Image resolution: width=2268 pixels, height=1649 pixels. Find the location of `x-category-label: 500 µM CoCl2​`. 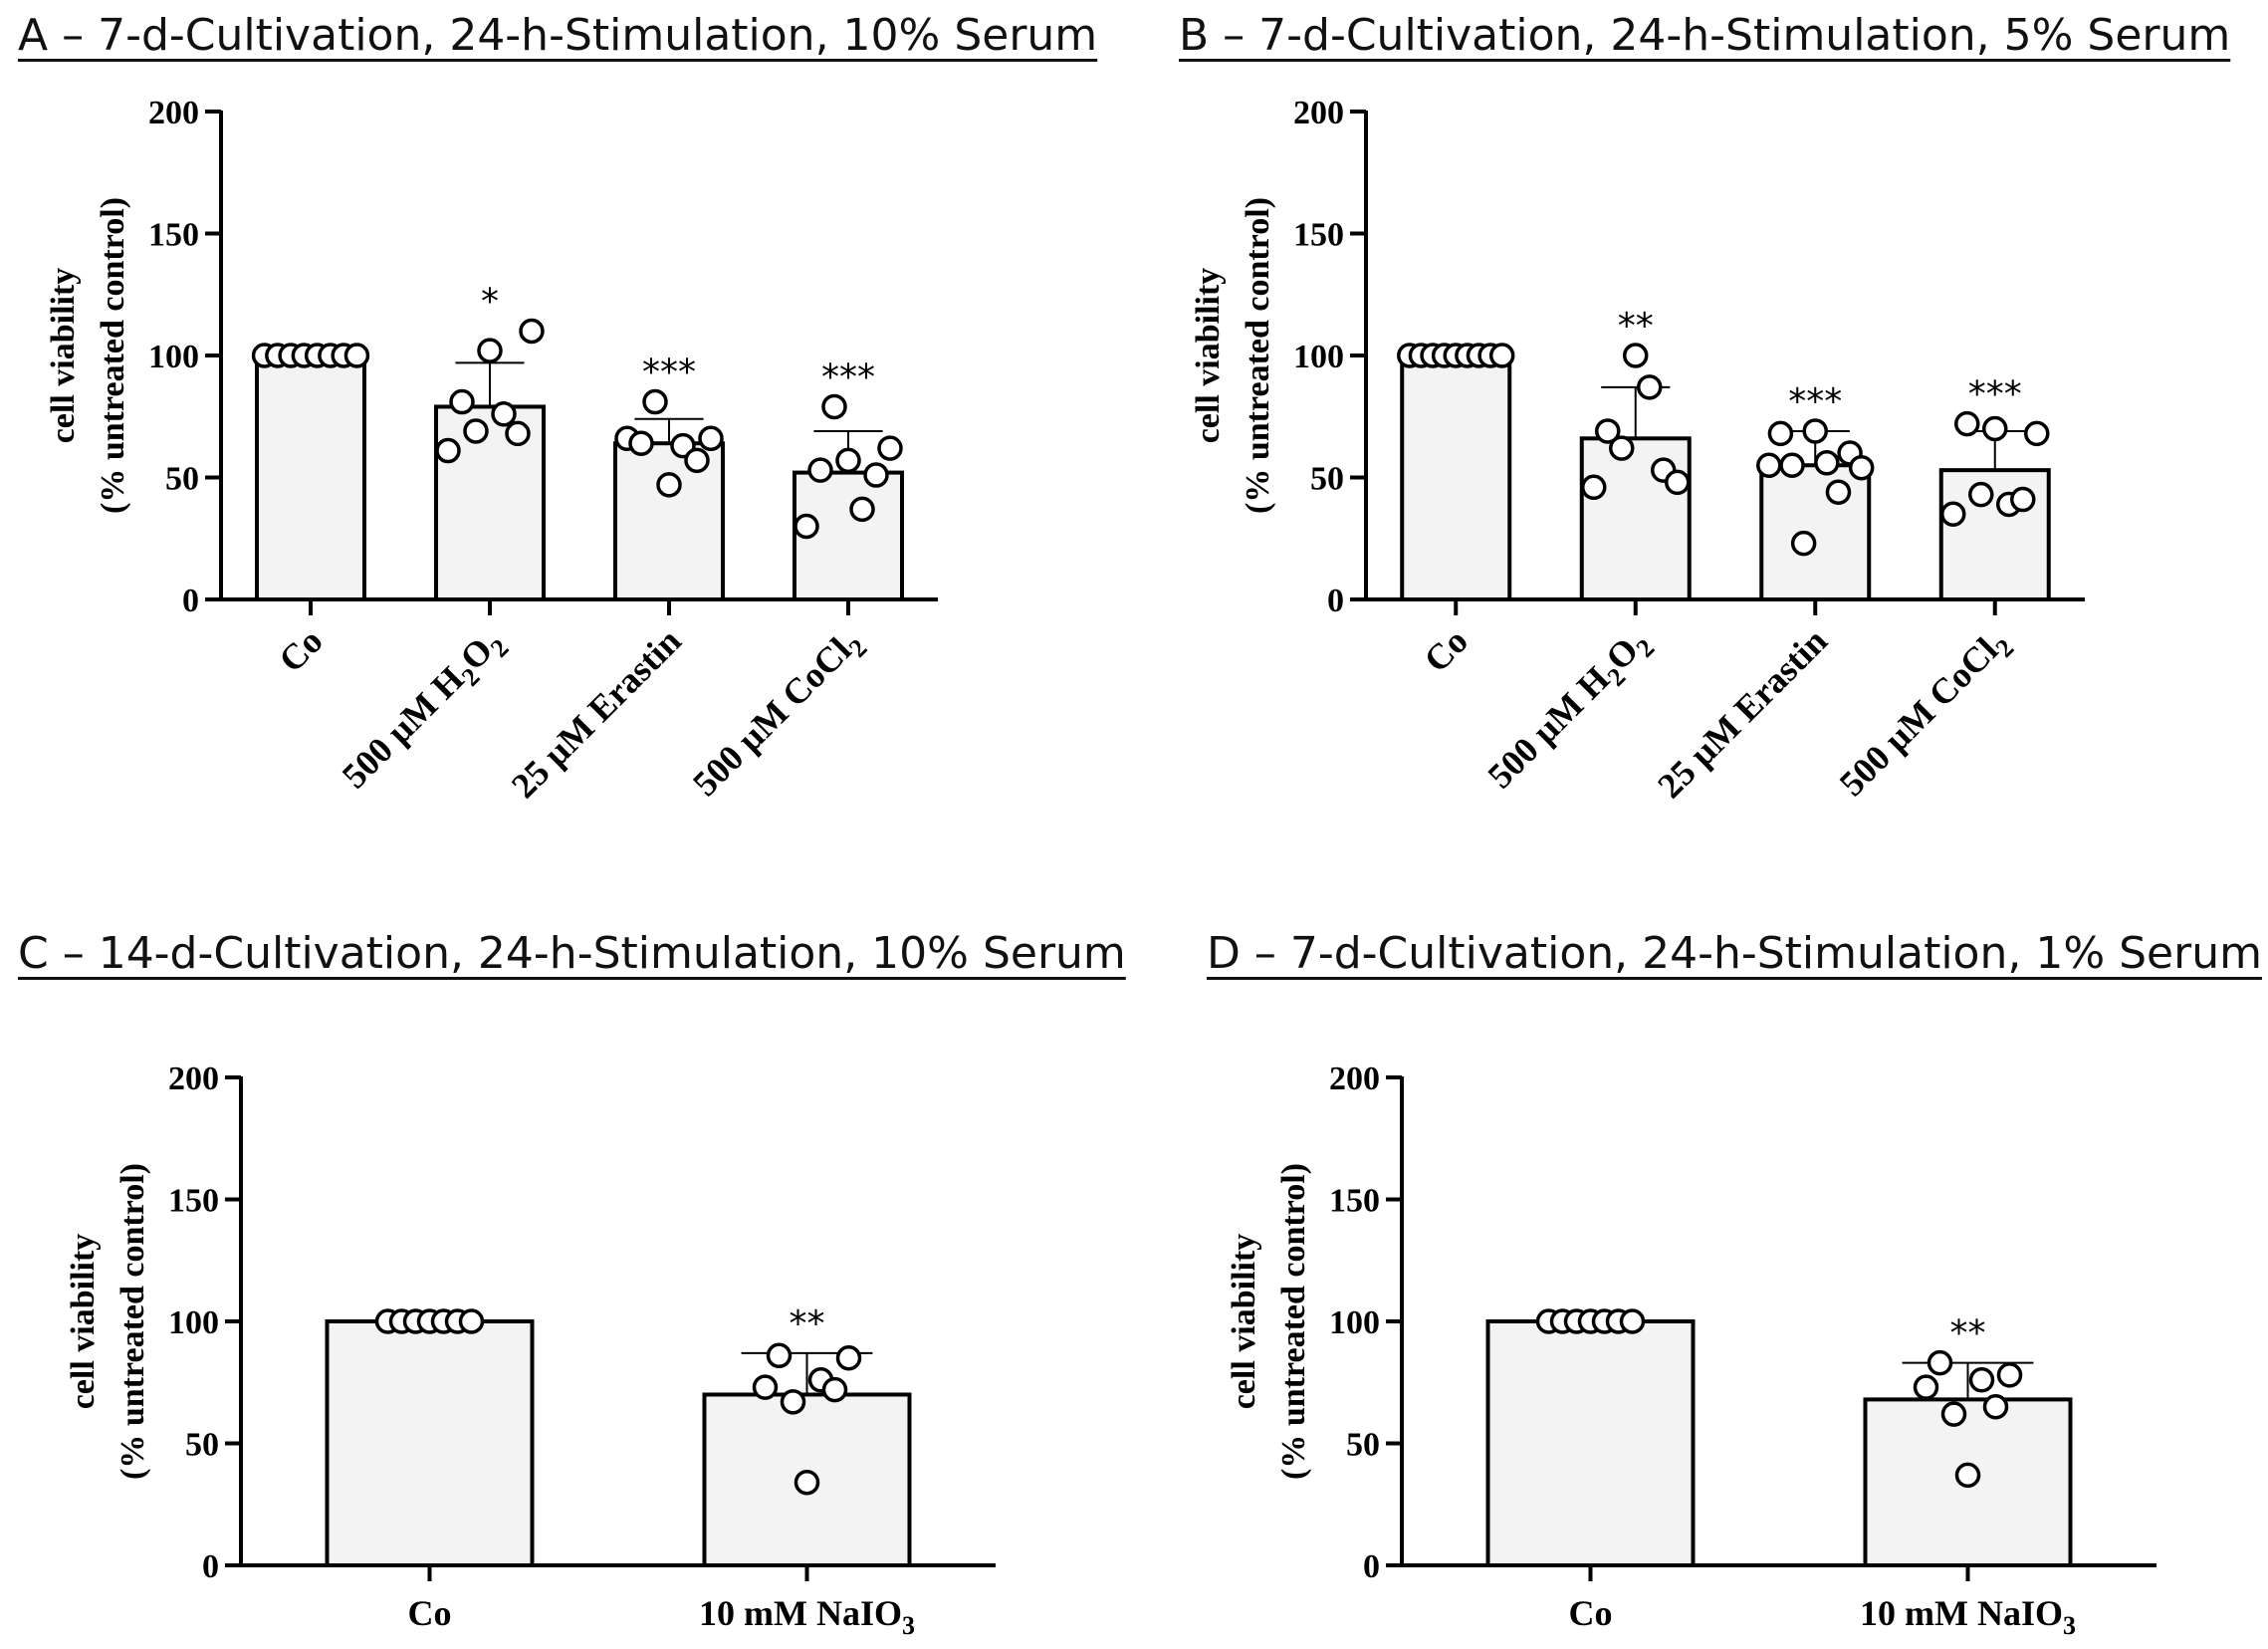

x-category-label: 500 µM CoCl2​ is located at coordinates (1926, 714).